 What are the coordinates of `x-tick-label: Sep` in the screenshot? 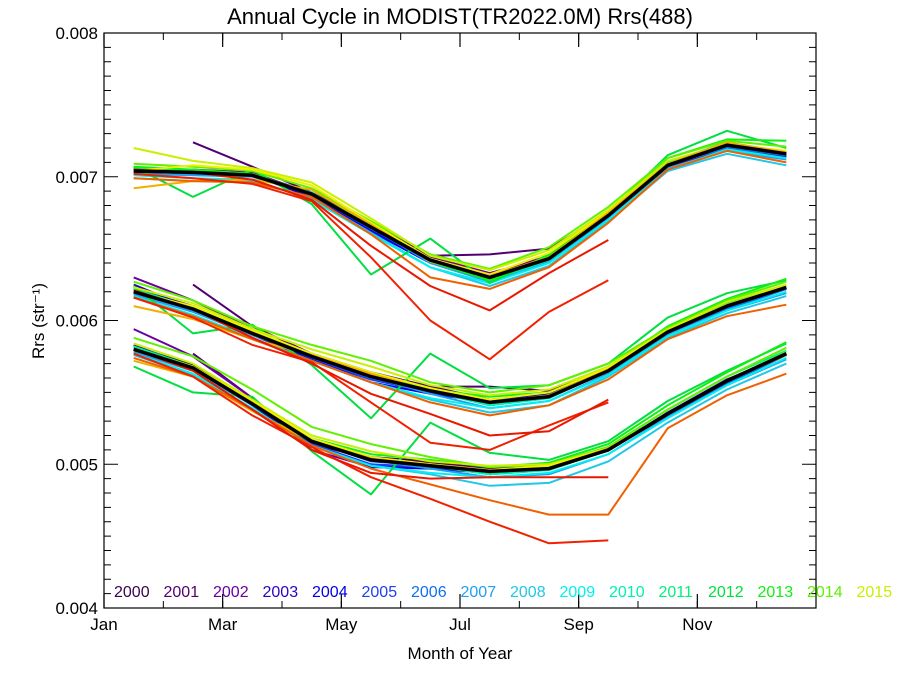 It's located at (579, 624).